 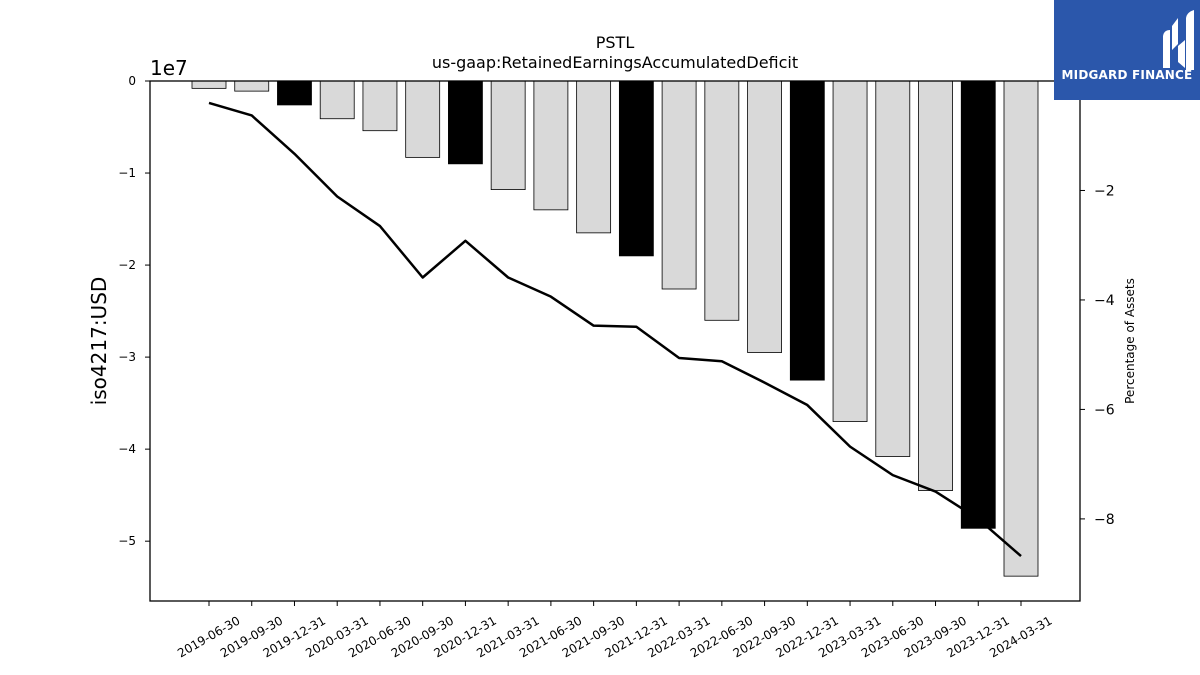 What do you see at coordinates (127, 541) in the screenshot?
I see `y-tick-label: −5` at bounding box center [127, 541].